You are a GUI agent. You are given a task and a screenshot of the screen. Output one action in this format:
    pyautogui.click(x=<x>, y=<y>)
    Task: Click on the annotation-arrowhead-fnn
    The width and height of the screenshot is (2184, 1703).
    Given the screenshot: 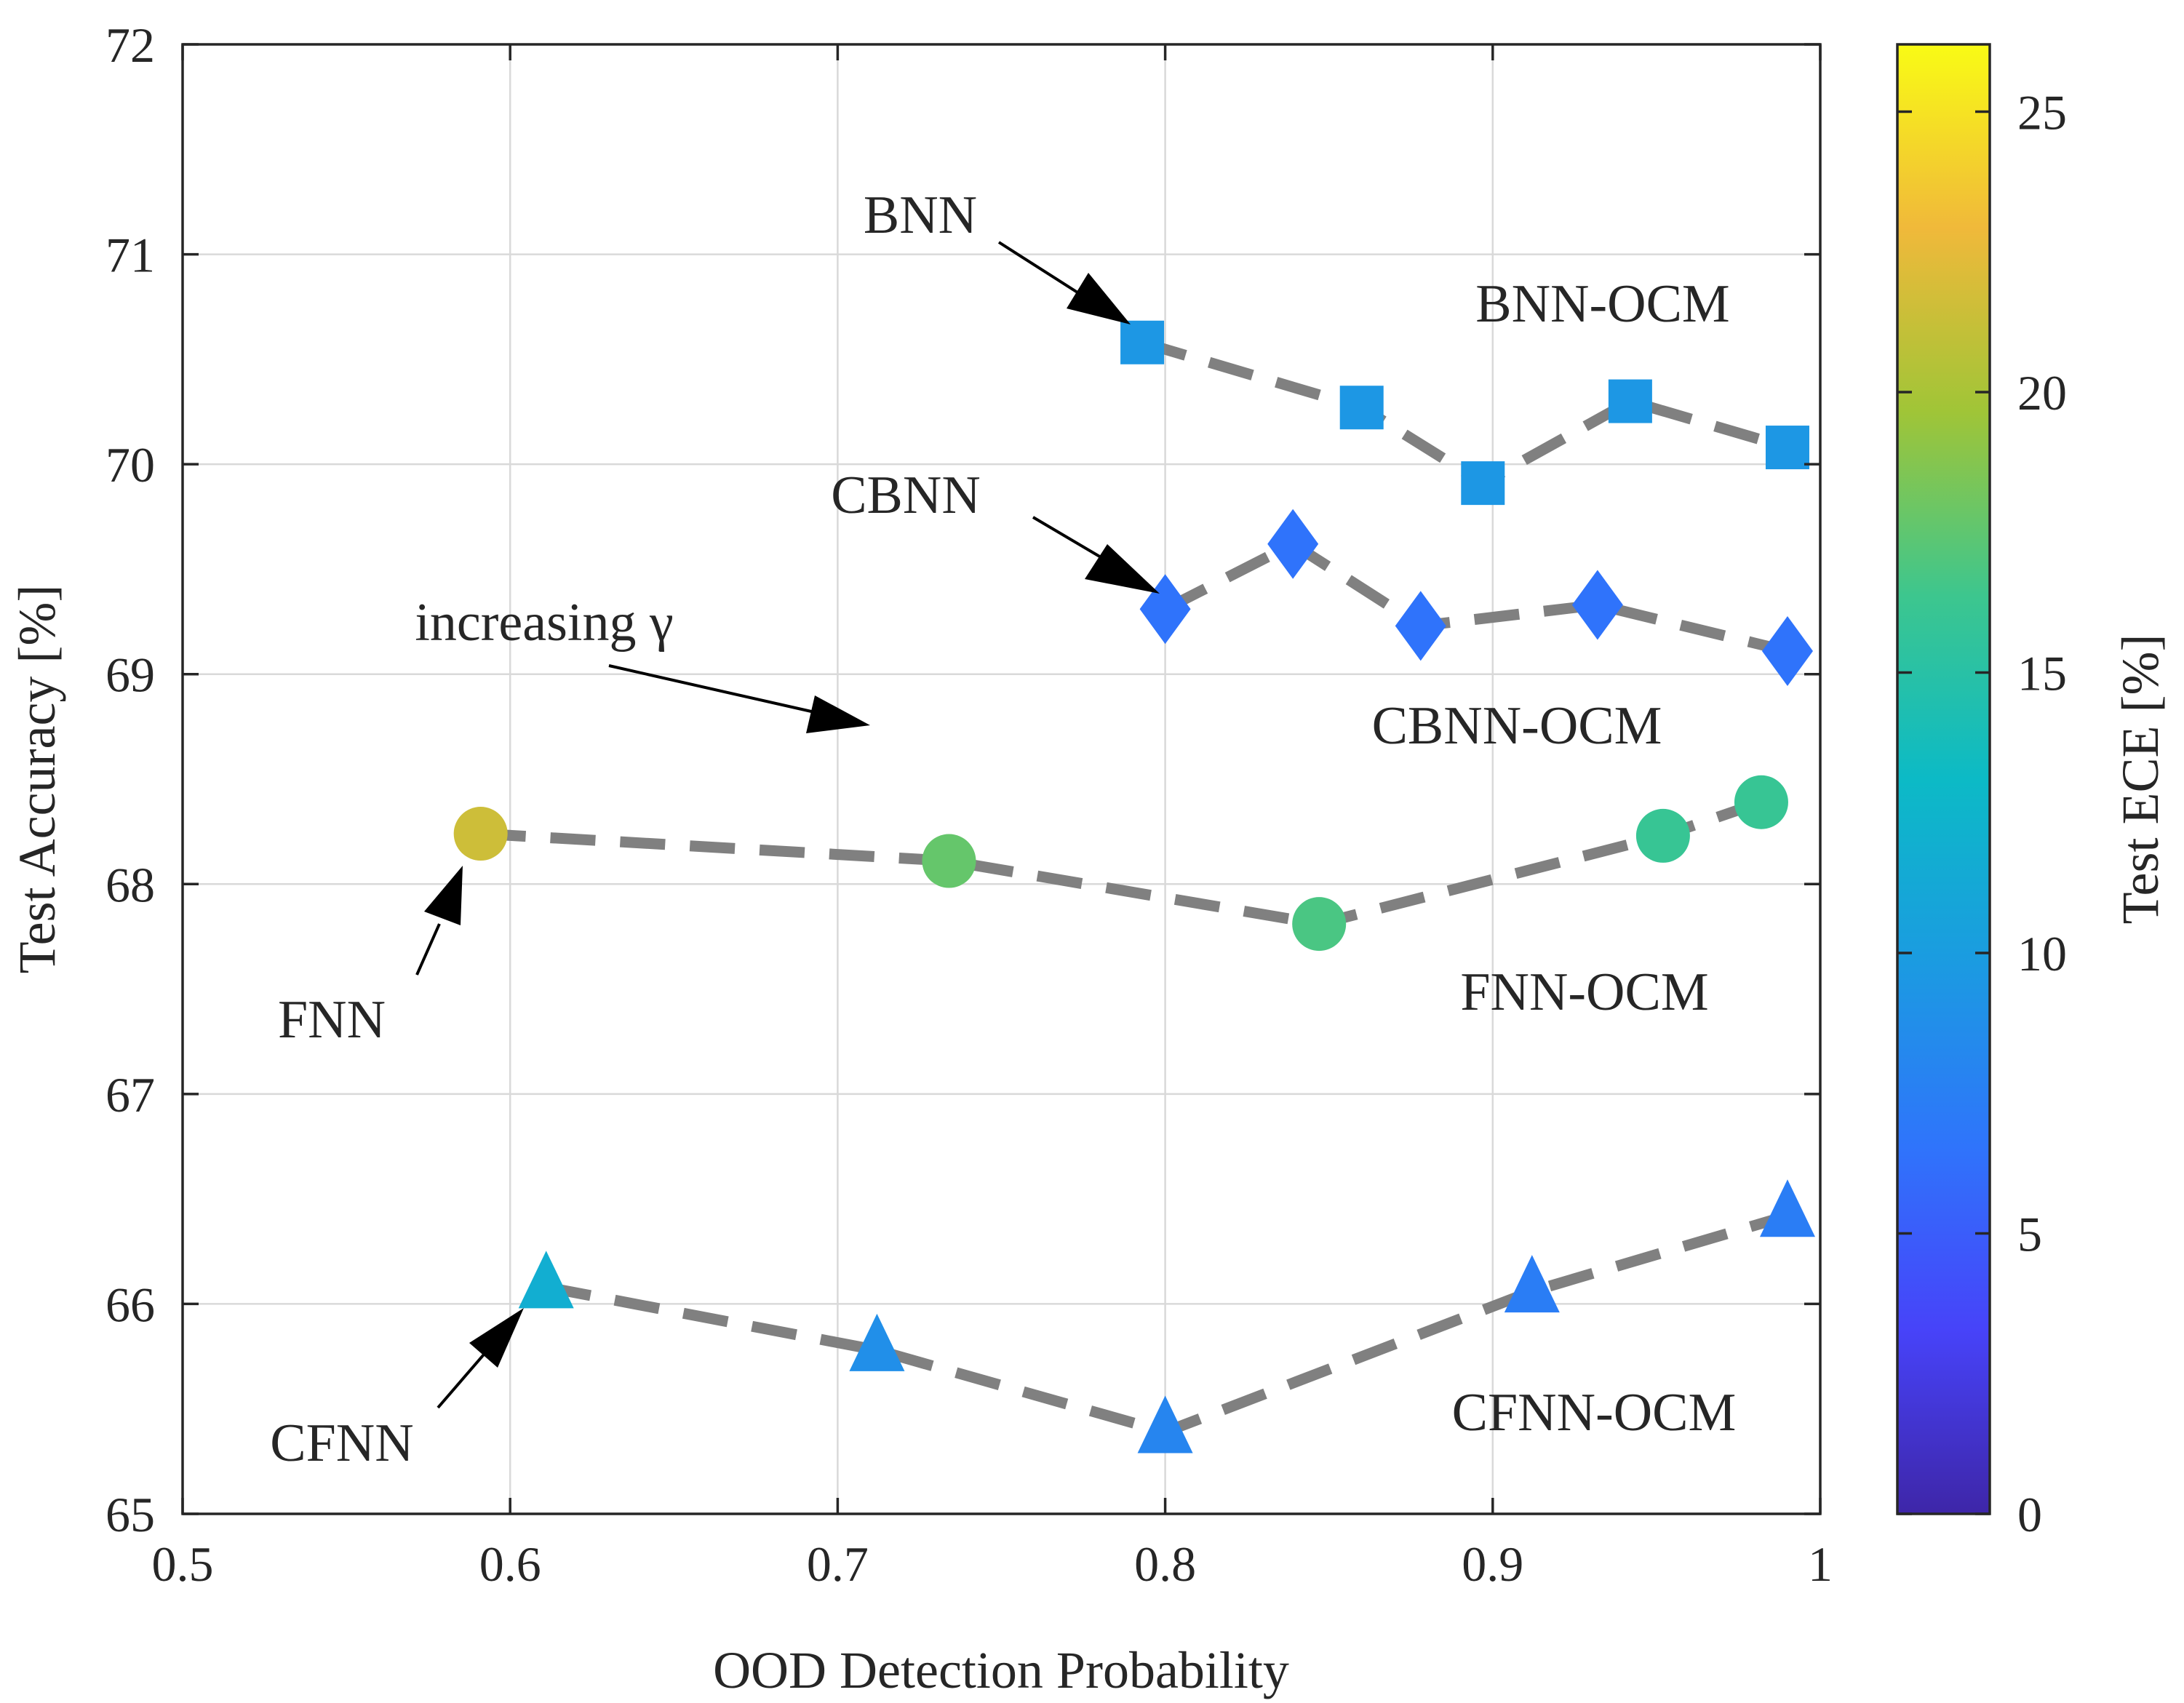 What is the action you would take?
    pyautogui.click(x=443, y=895)
    